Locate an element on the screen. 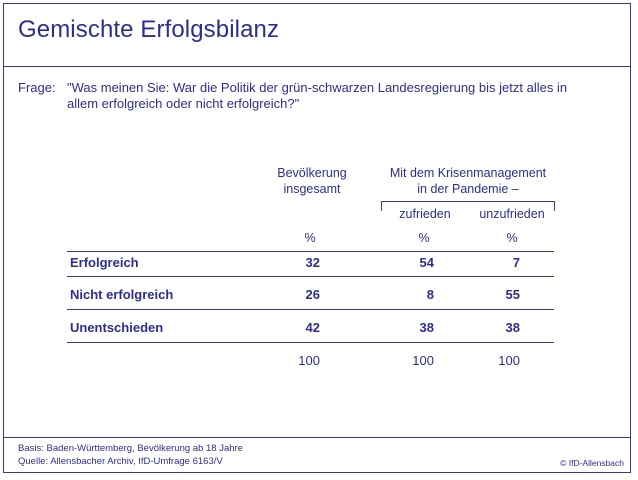 This screenshot has width=638, height=480. cell-dissatisfied: 55 is located at coordinates (512, 294).